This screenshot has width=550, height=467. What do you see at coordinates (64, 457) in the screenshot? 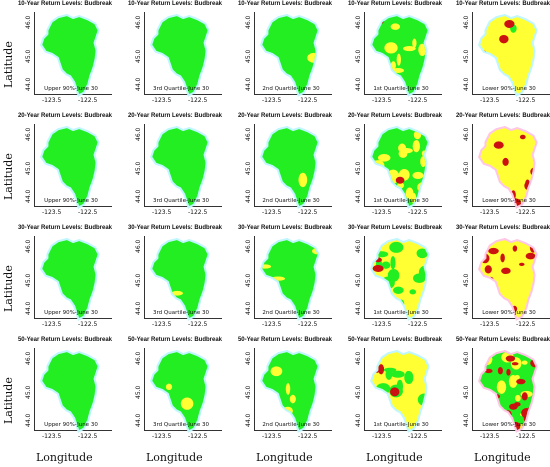
I see `x-axis-label-col-1: Longitude` at bounding box center [64, 457].